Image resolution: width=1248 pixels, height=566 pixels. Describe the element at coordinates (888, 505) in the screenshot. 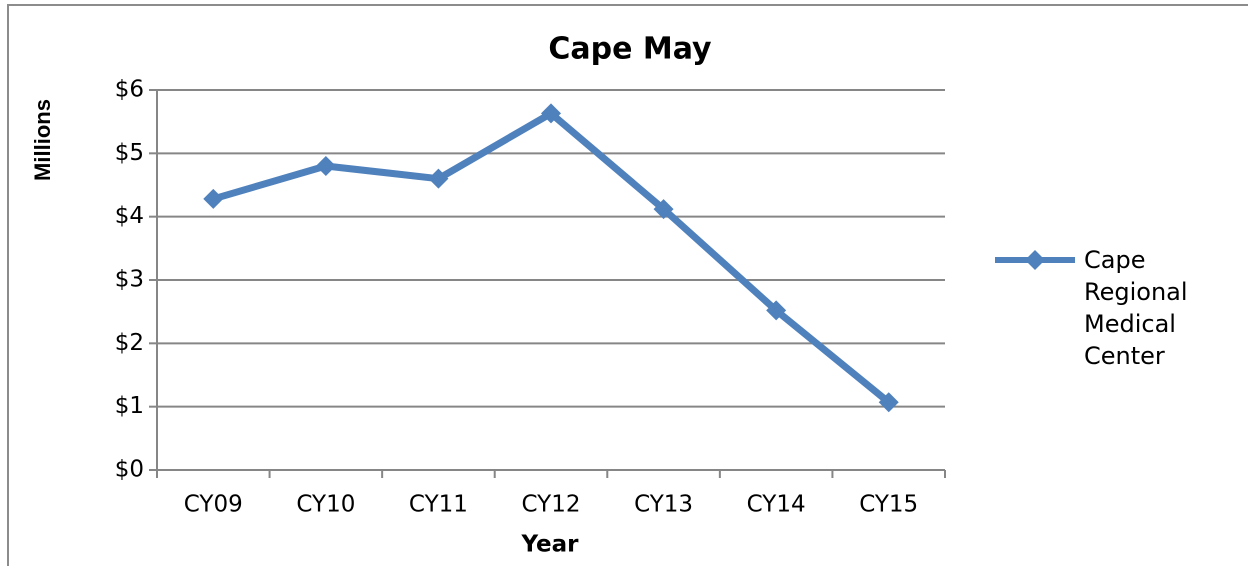

I see `x-tick-label: CY15` at that location.